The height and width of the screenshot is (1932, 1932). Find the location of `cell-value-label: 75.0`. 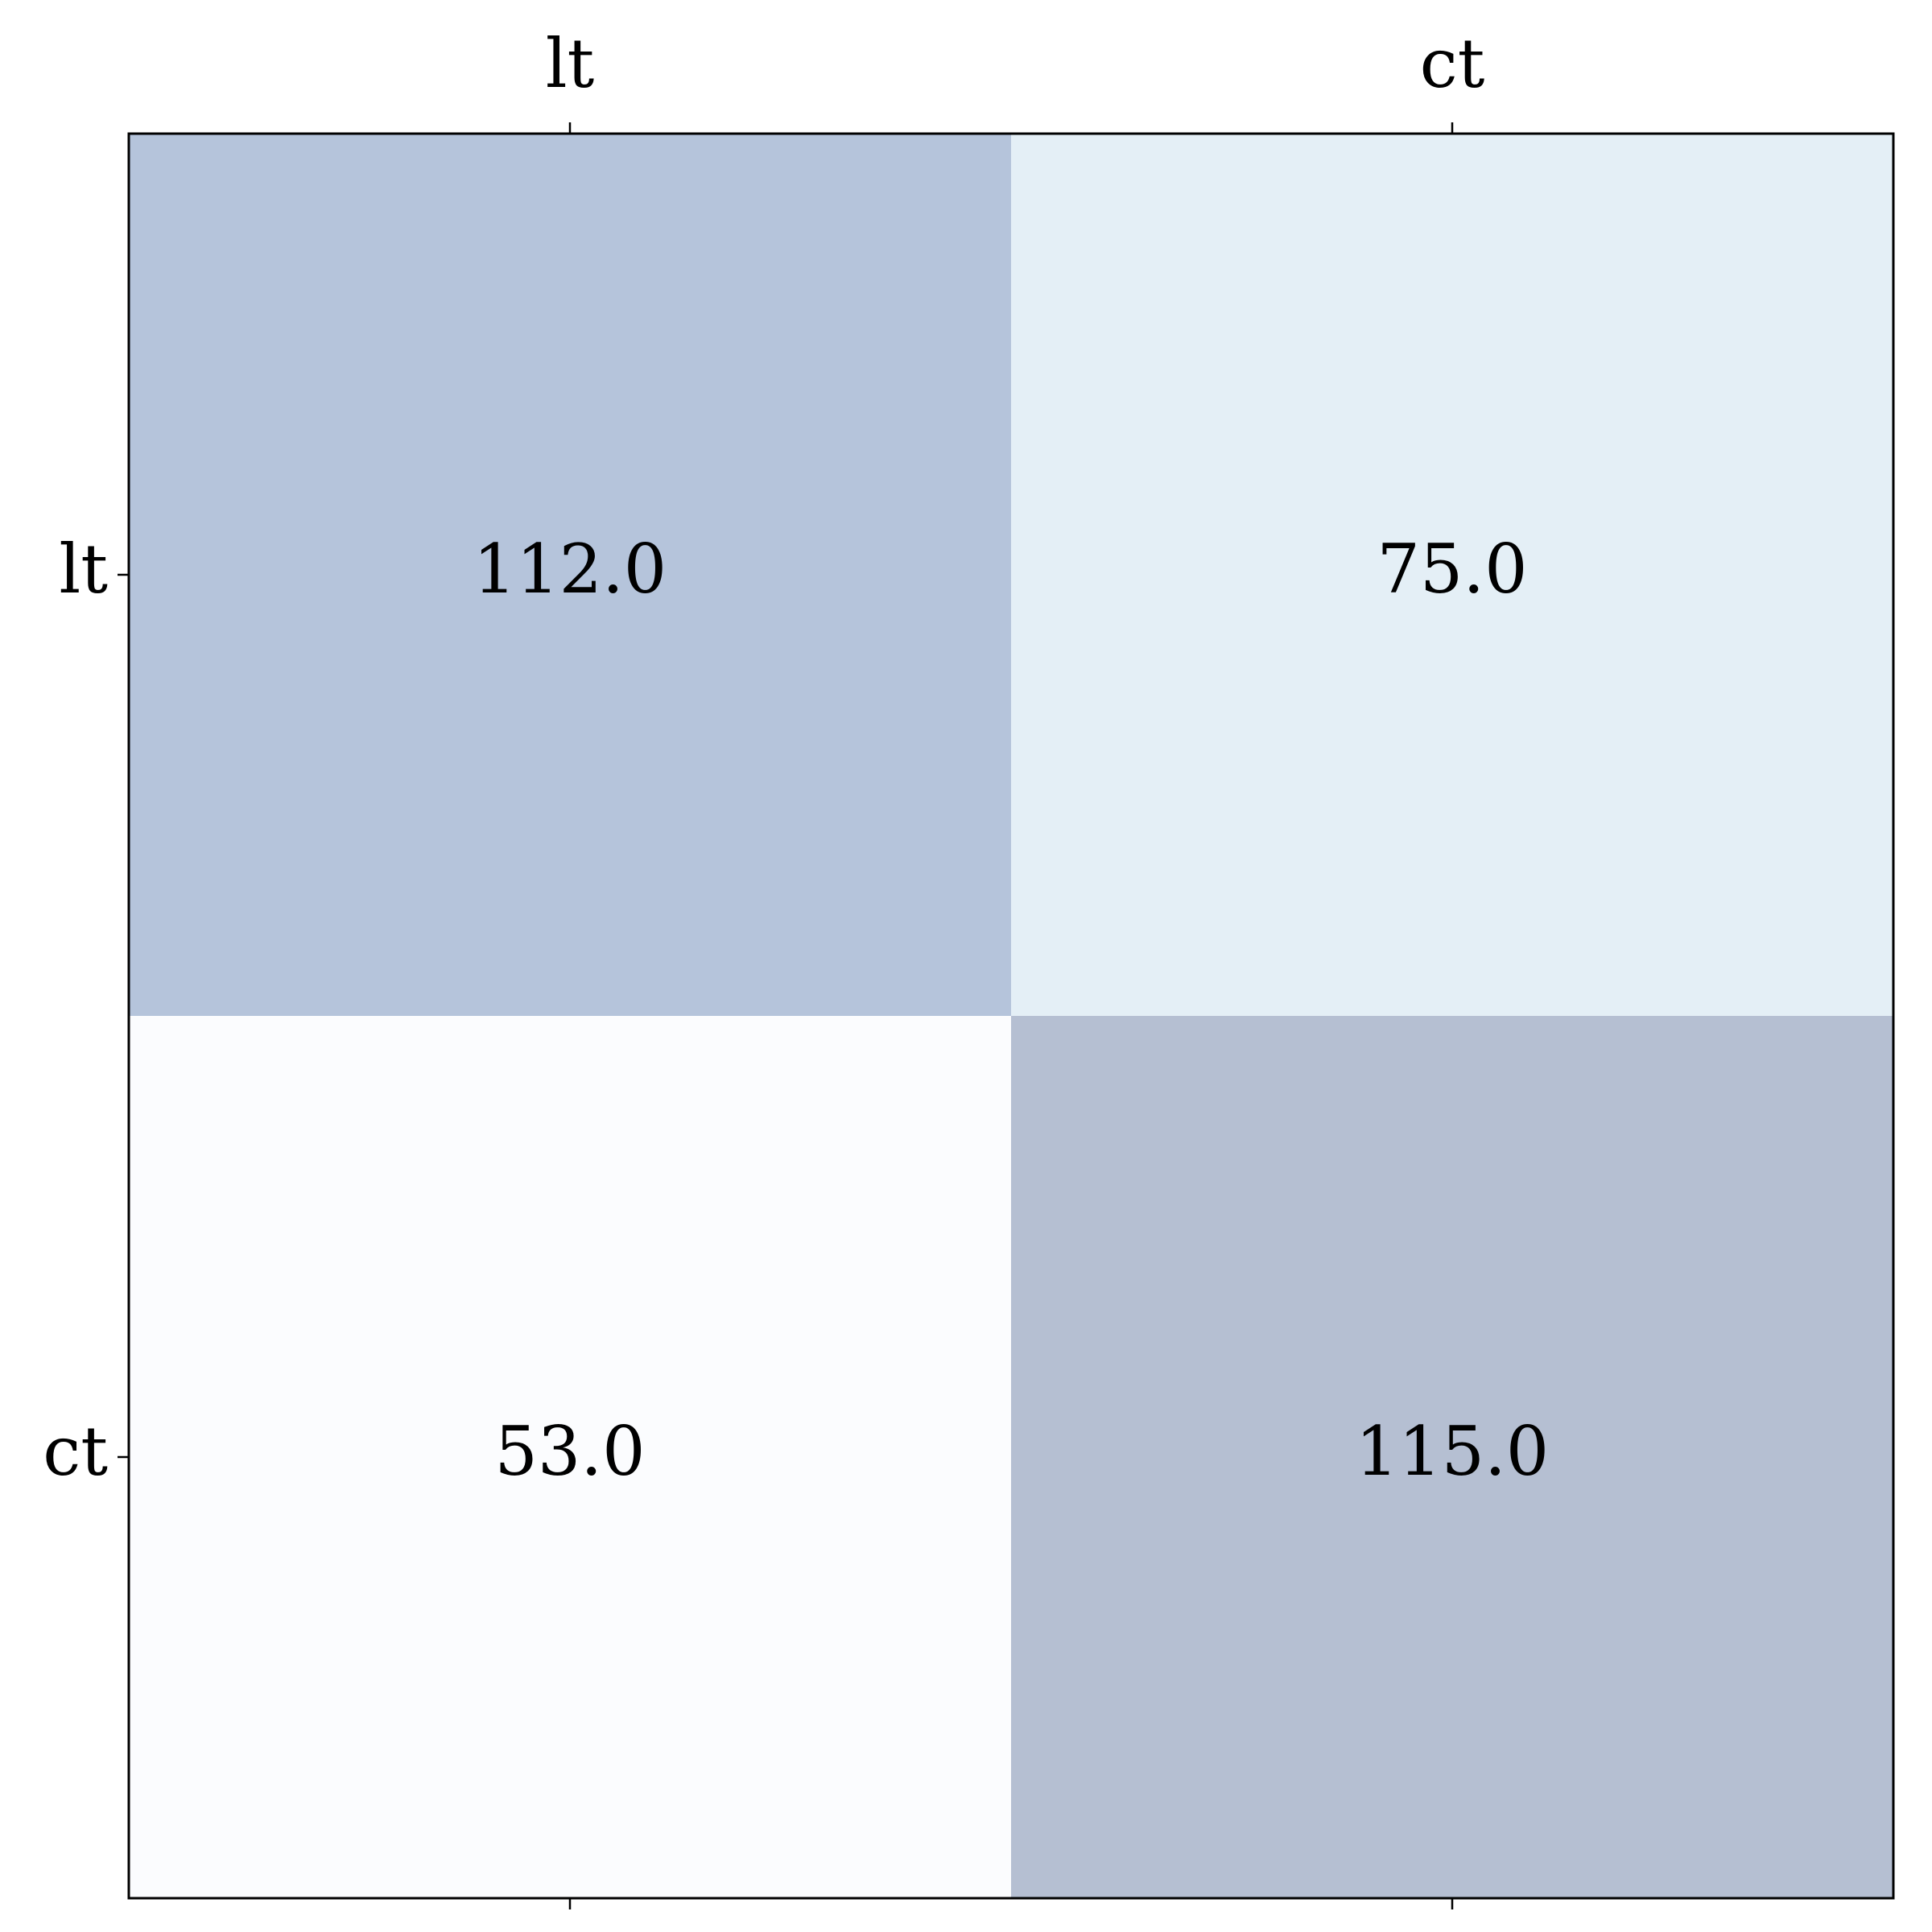

cell-value-label: 75.0 is located at coordinates (1452, 569).